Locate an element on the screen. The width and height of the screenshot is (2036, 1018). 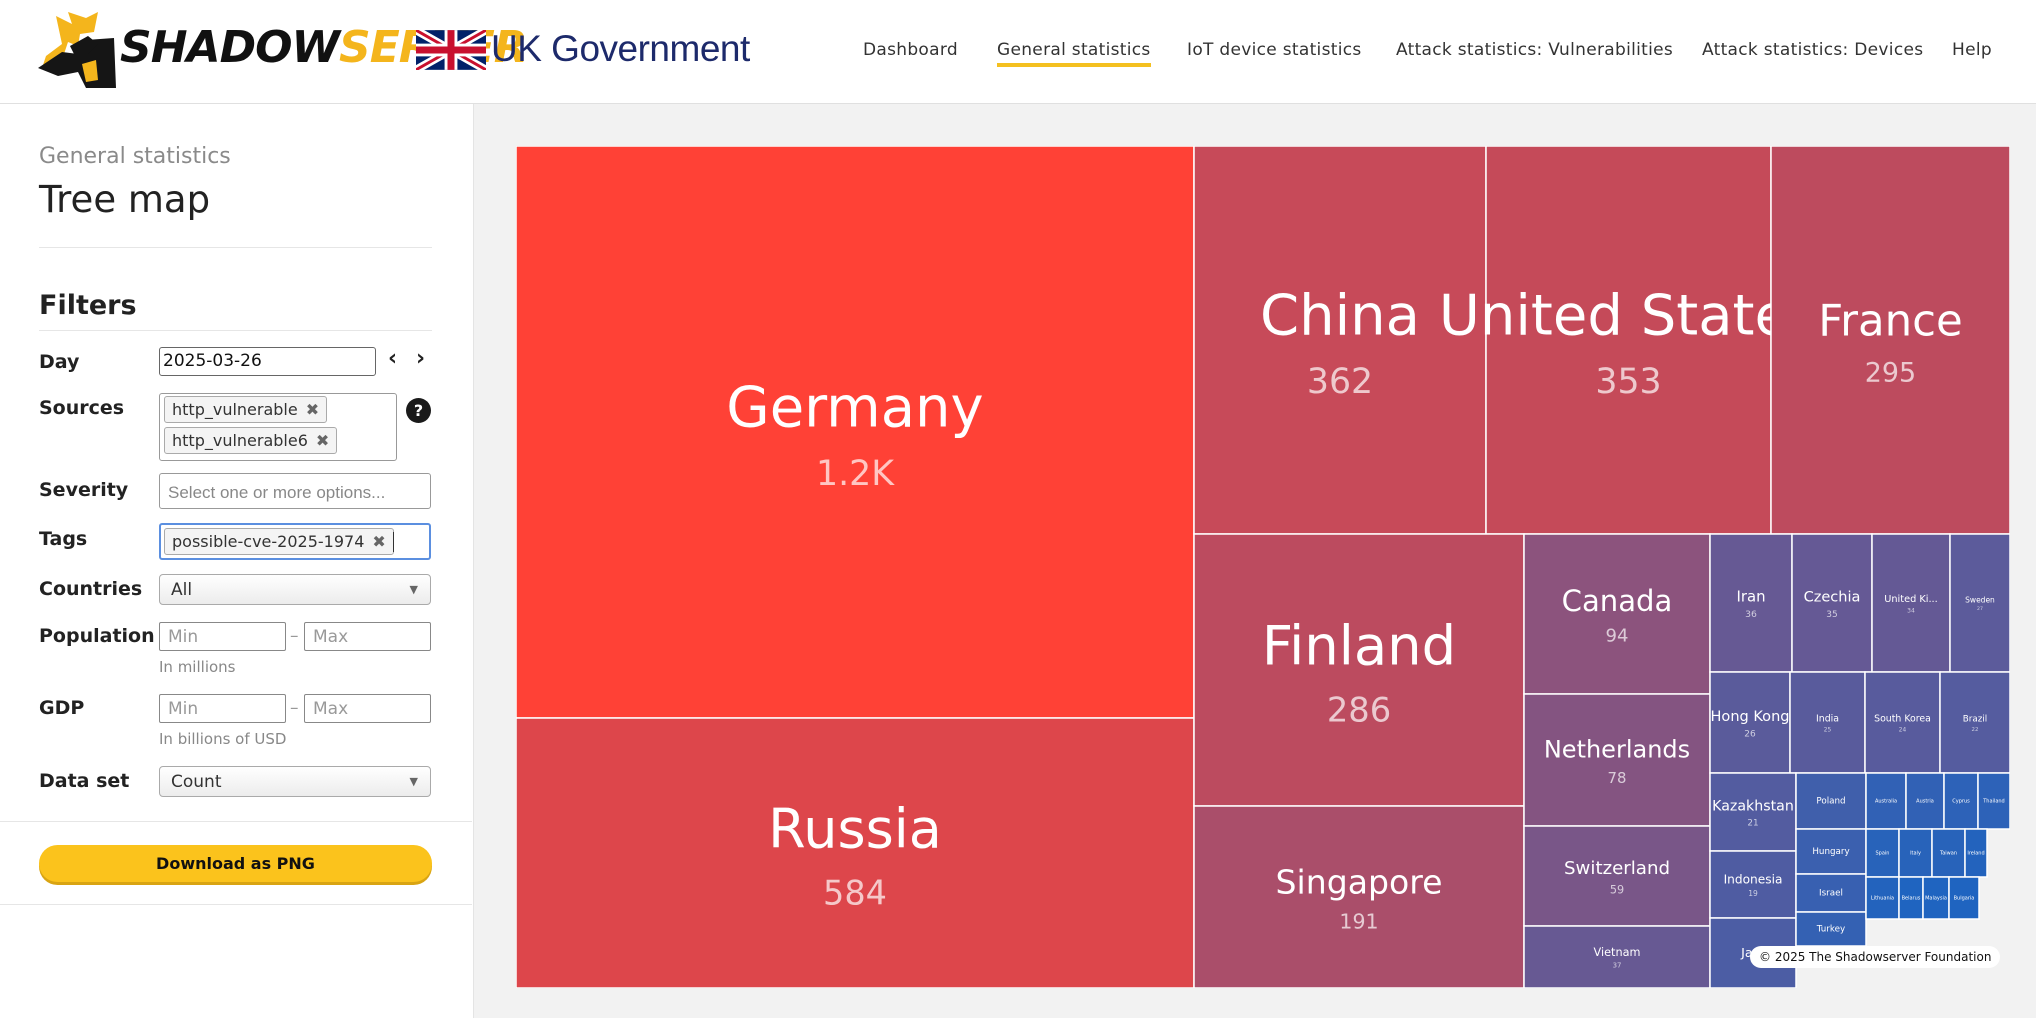
nav-iot-device-statistics: IoT device statistics is located at coordinates (1274, 50).